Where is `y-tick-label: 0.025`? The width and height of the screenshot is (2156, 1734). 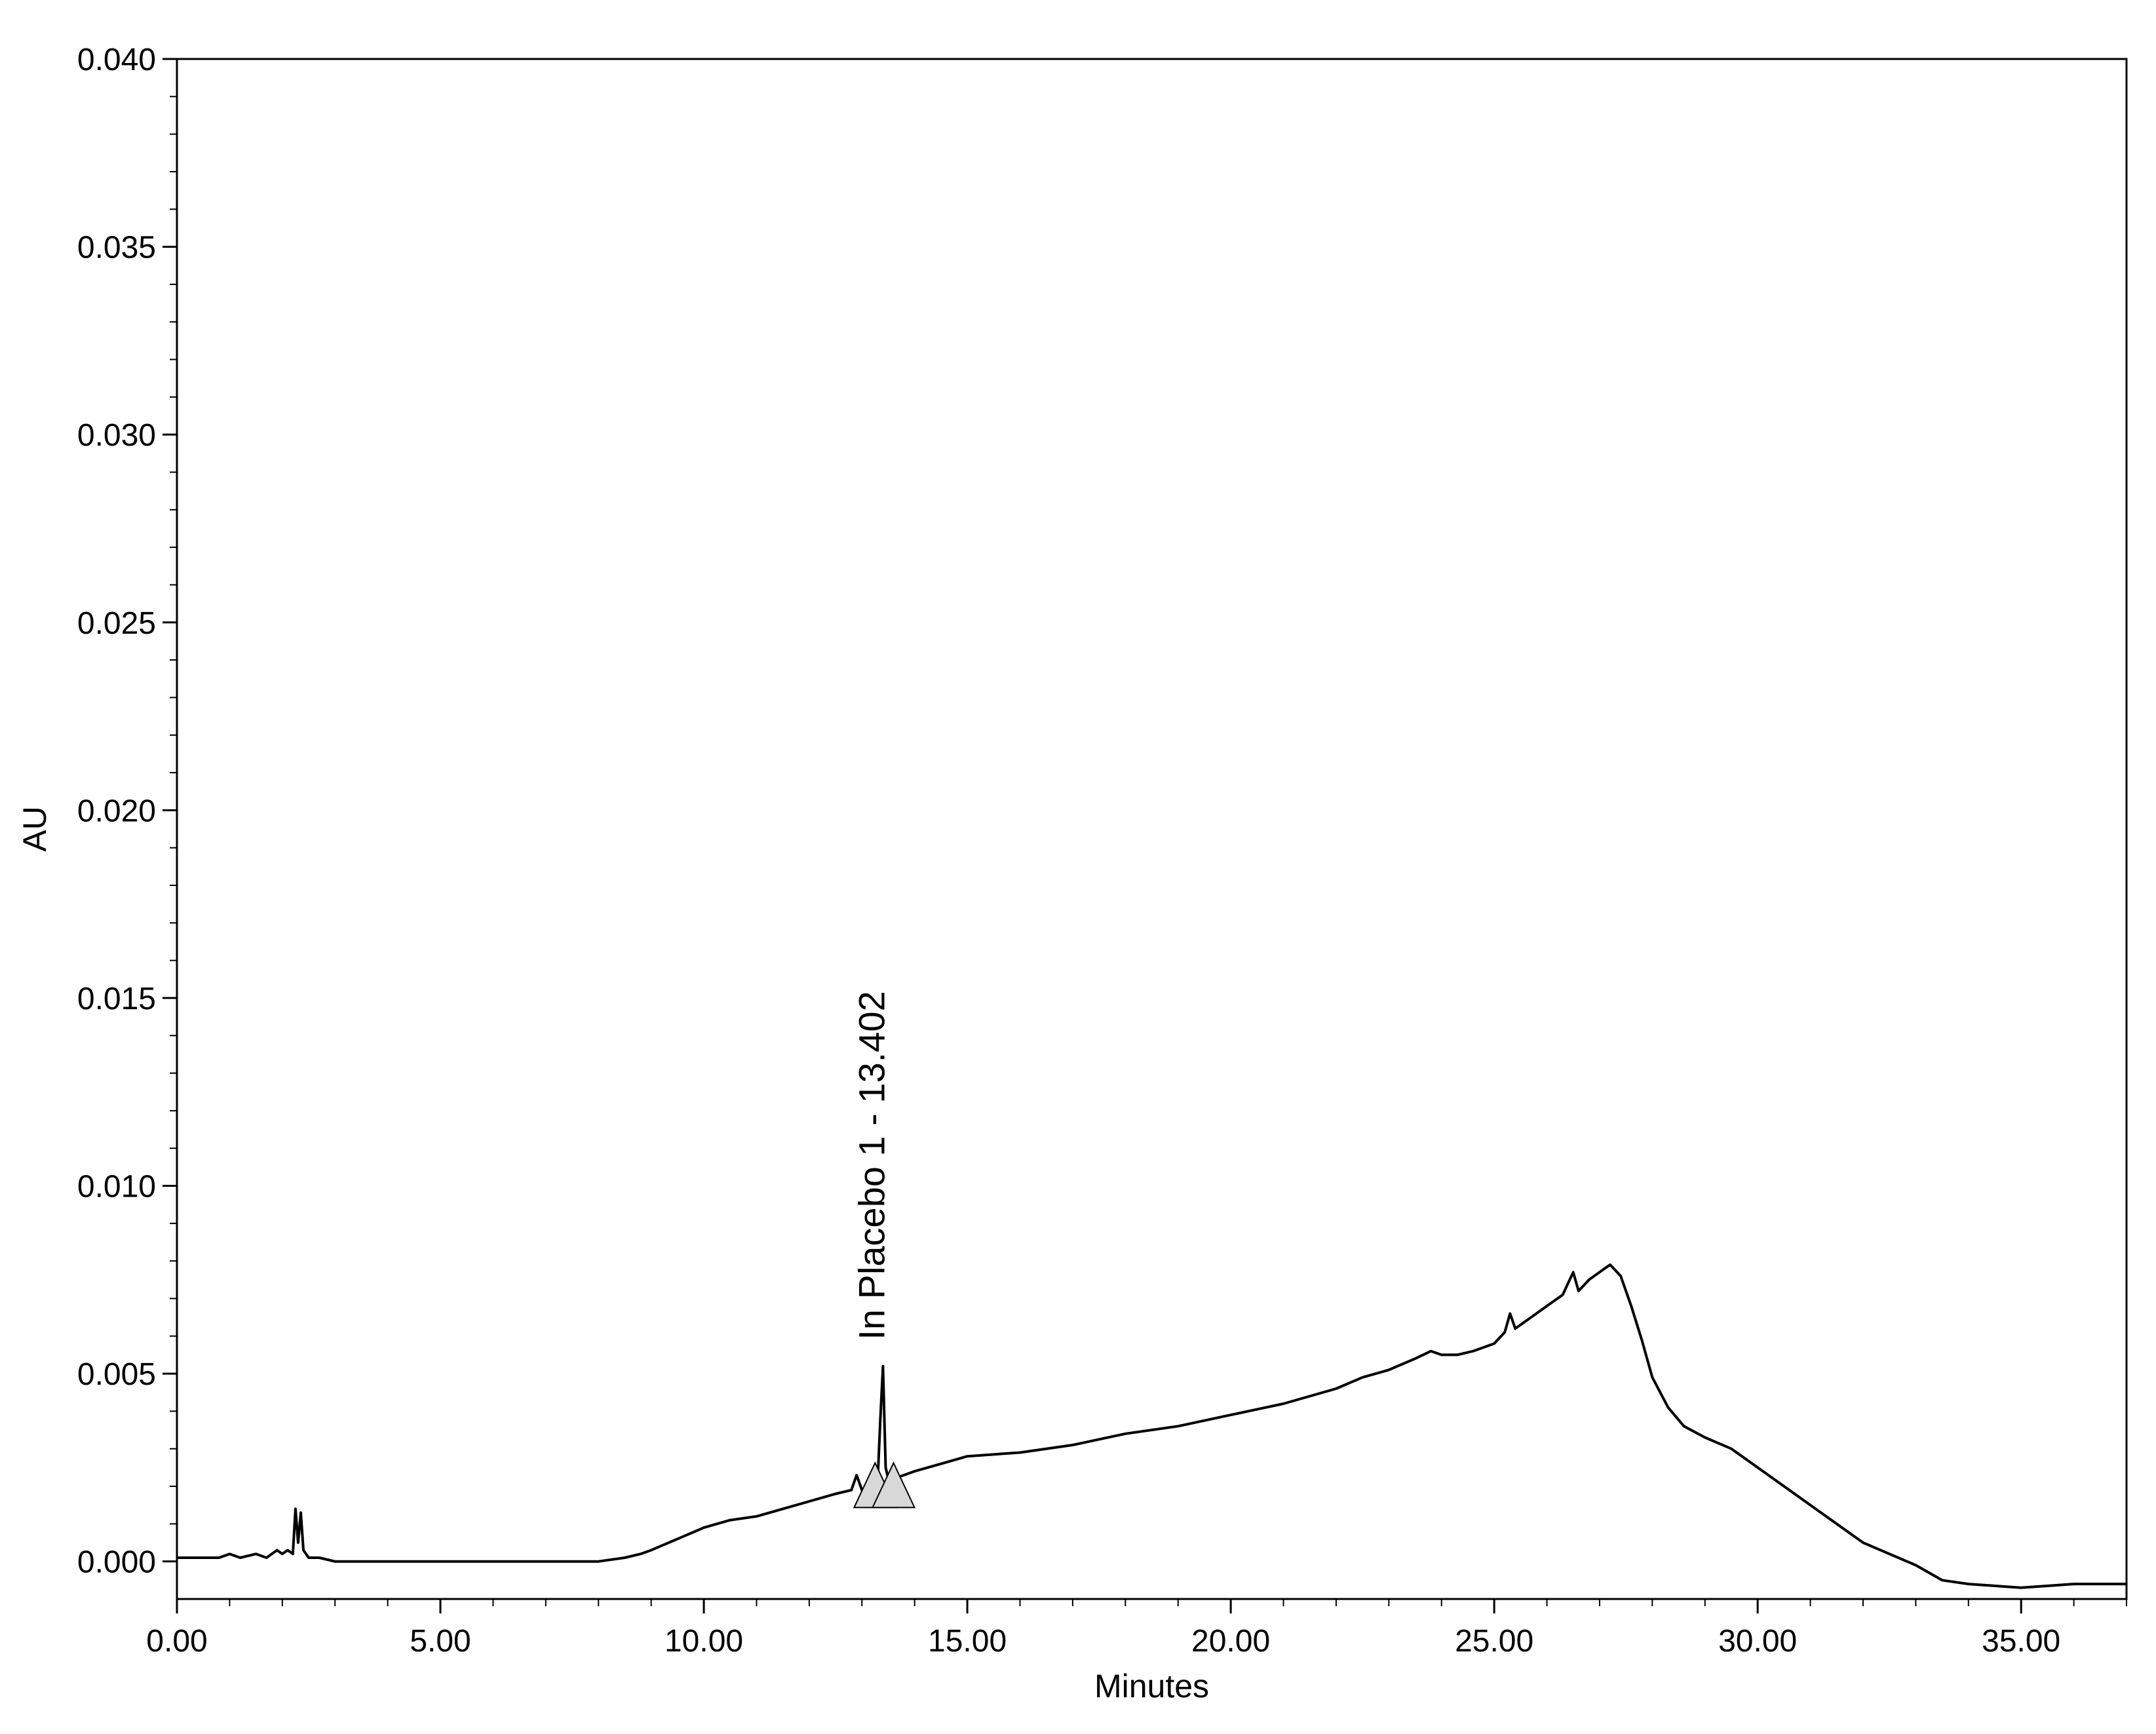 y-tick-label: 0.025 is located at coordinates (116, 623).